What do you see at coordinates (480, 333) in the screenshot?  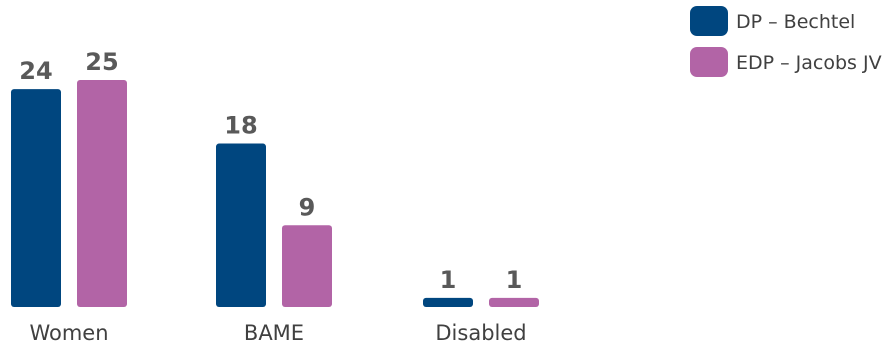 I see `category-label-disabled: Disabled` at bounding box center [480, 333].